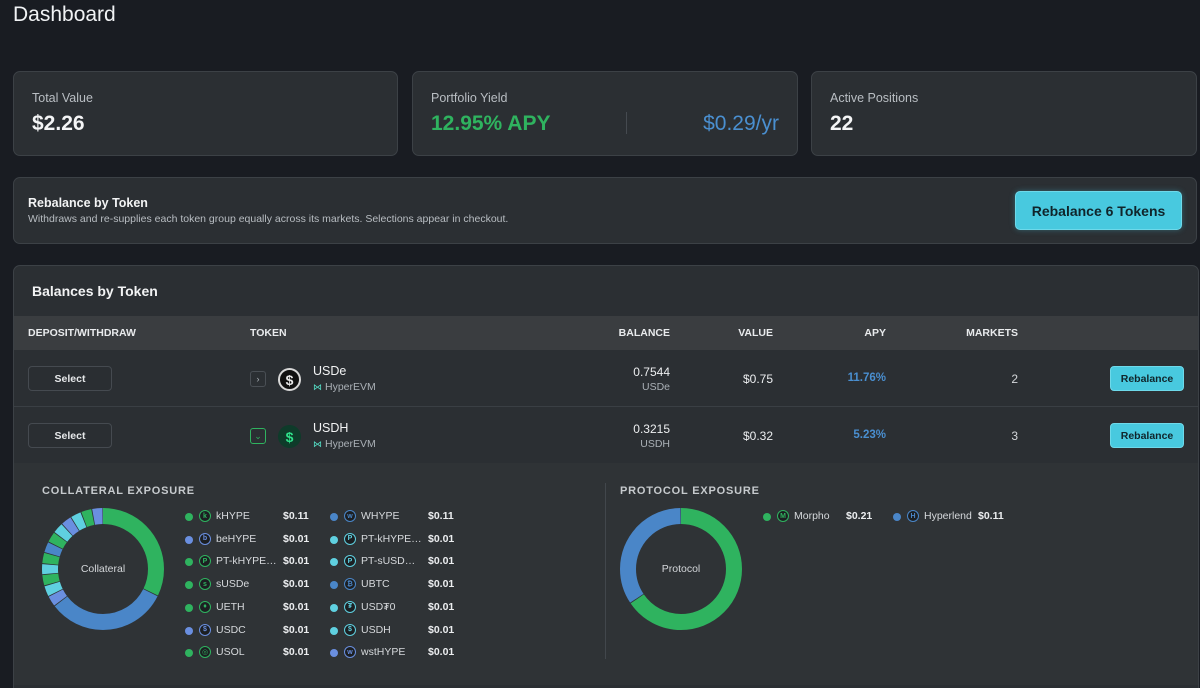  Describe the element at coordinates (644, 333) in the screenshot. I see `col-balance: BALANCE` at that location.